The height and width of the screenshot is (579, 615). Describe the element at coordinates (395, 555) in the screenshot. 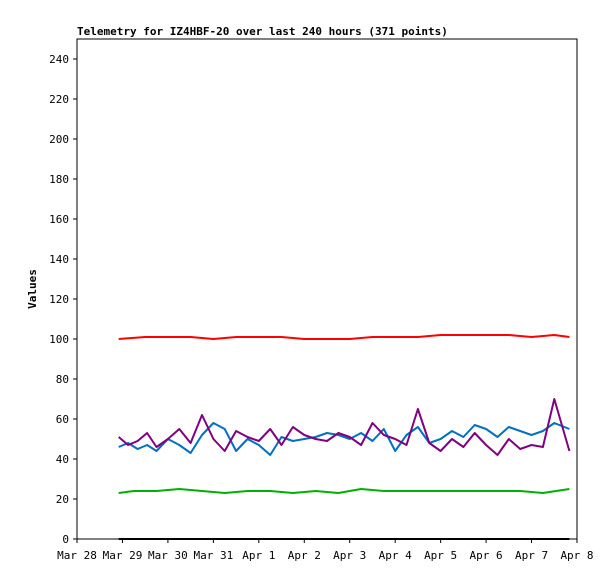

I see `x-tick-label: Apr 4` at that location.